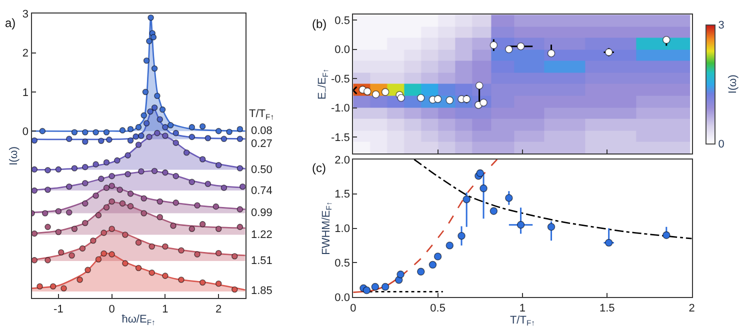 Image resolution: width=750 pixels, height=335 pixels. I want to click on text: 0.08, so click(261, 131).